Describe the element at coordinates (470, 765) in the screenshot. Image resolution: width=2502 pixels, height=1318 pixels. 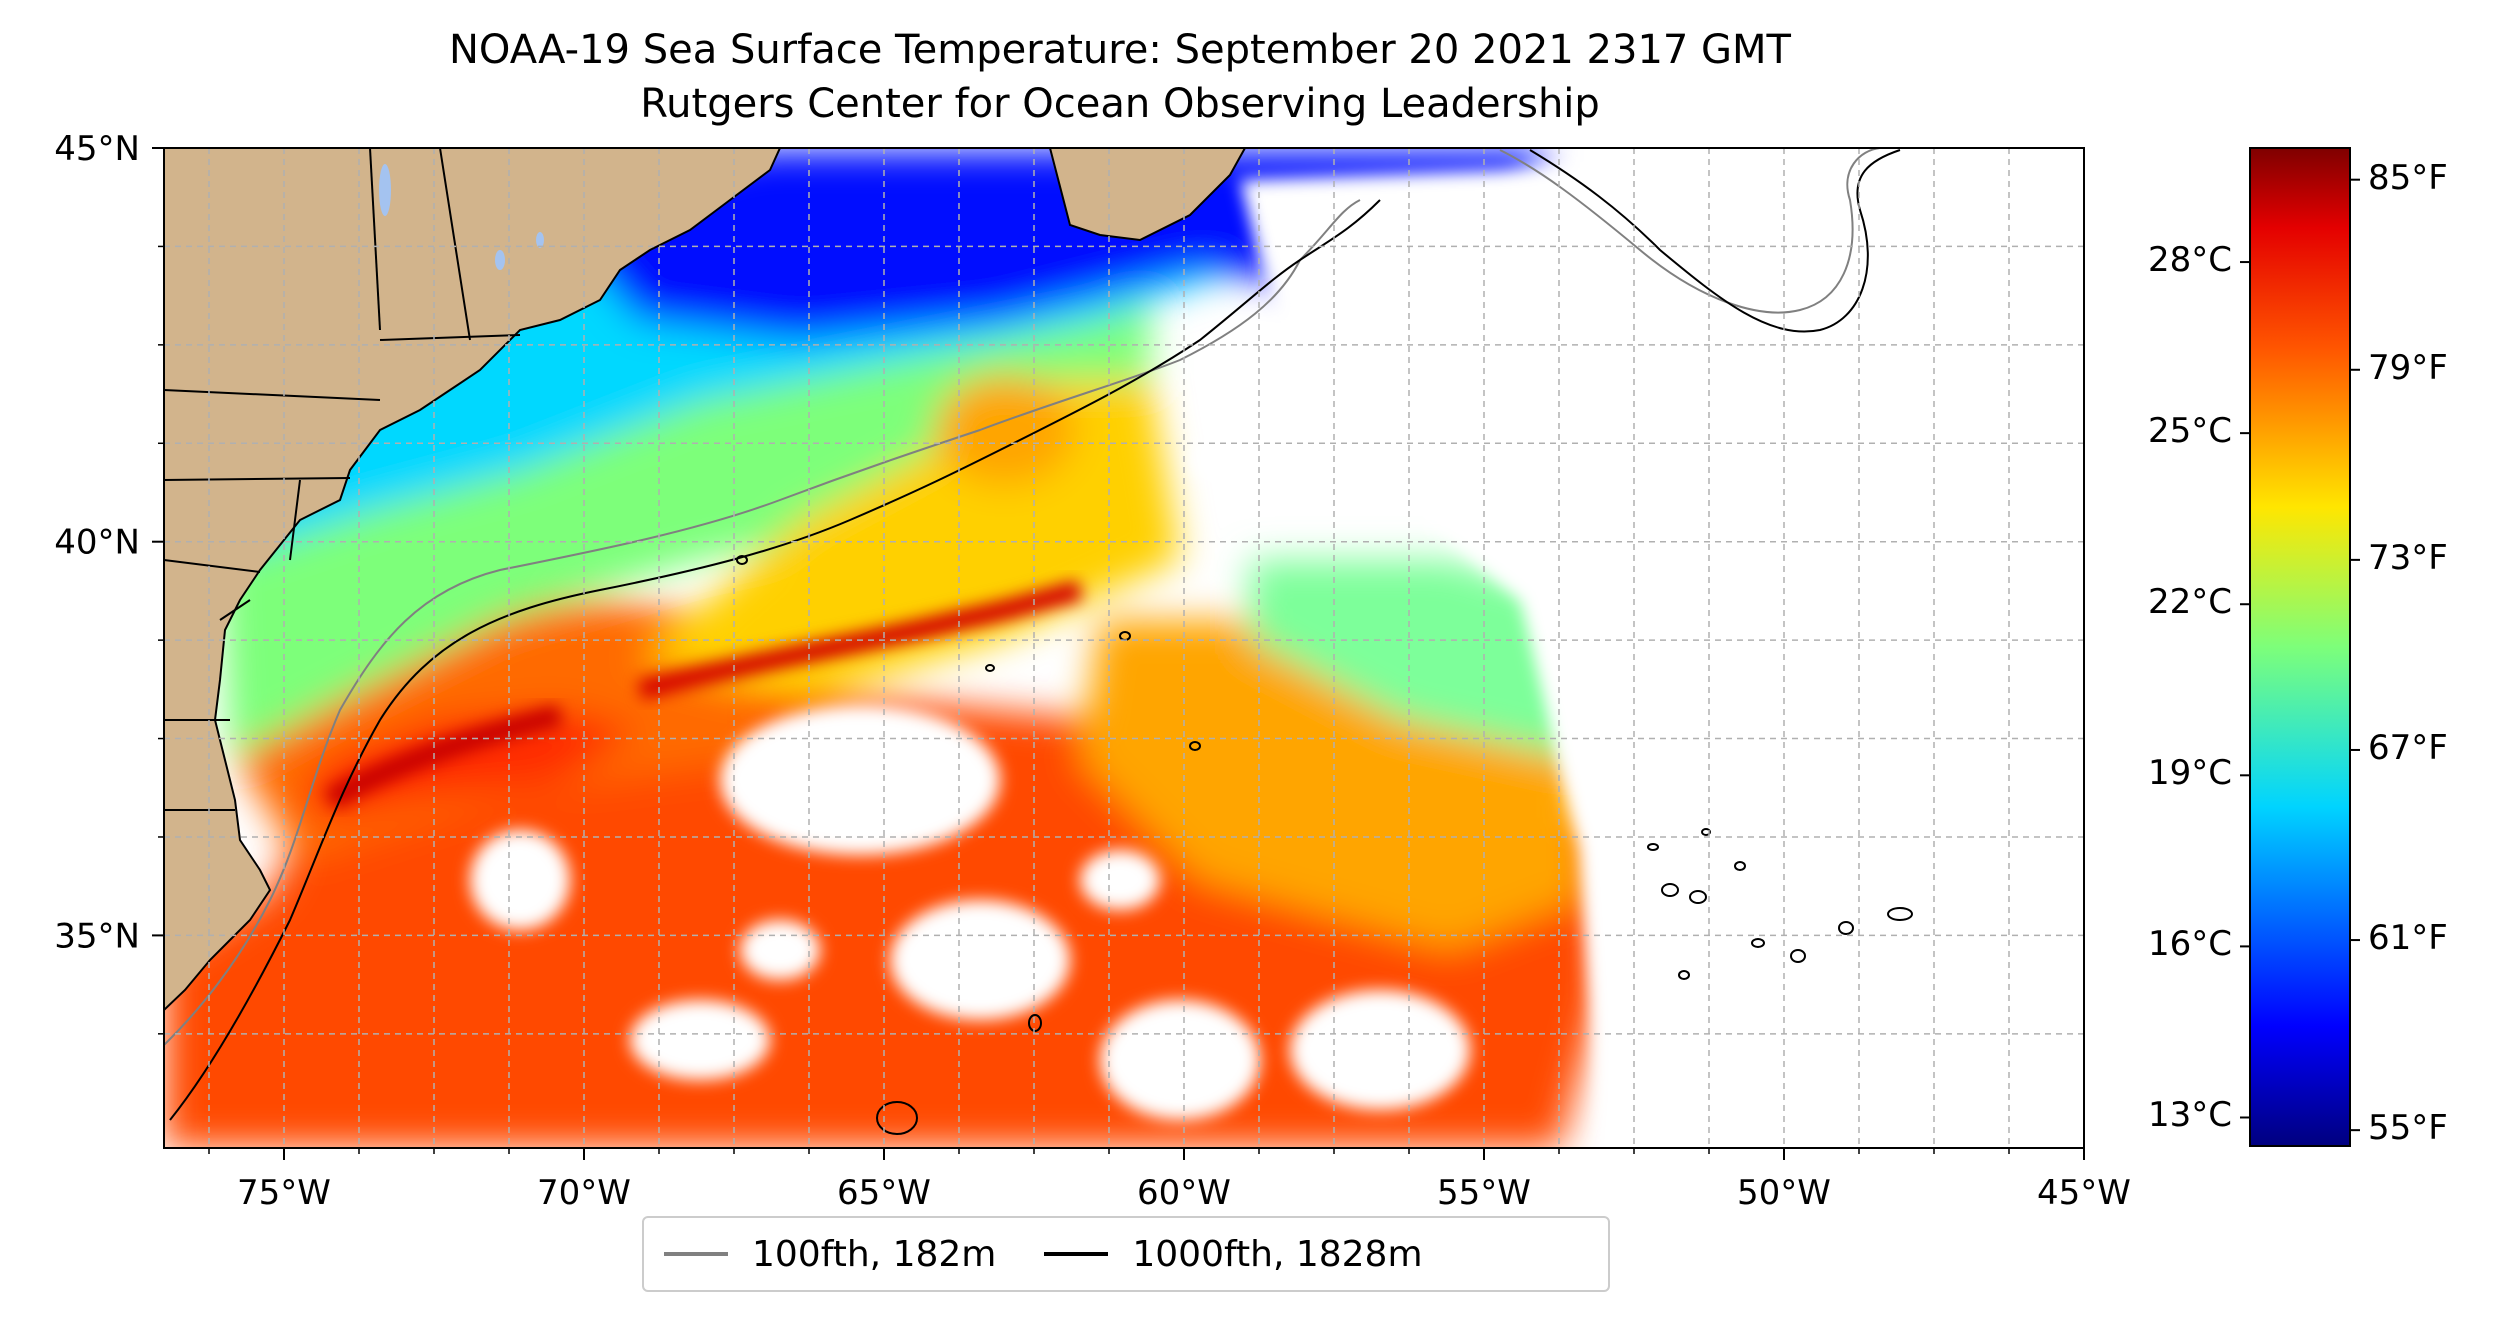
I see `sst-gulf-stream-tail` at that location.